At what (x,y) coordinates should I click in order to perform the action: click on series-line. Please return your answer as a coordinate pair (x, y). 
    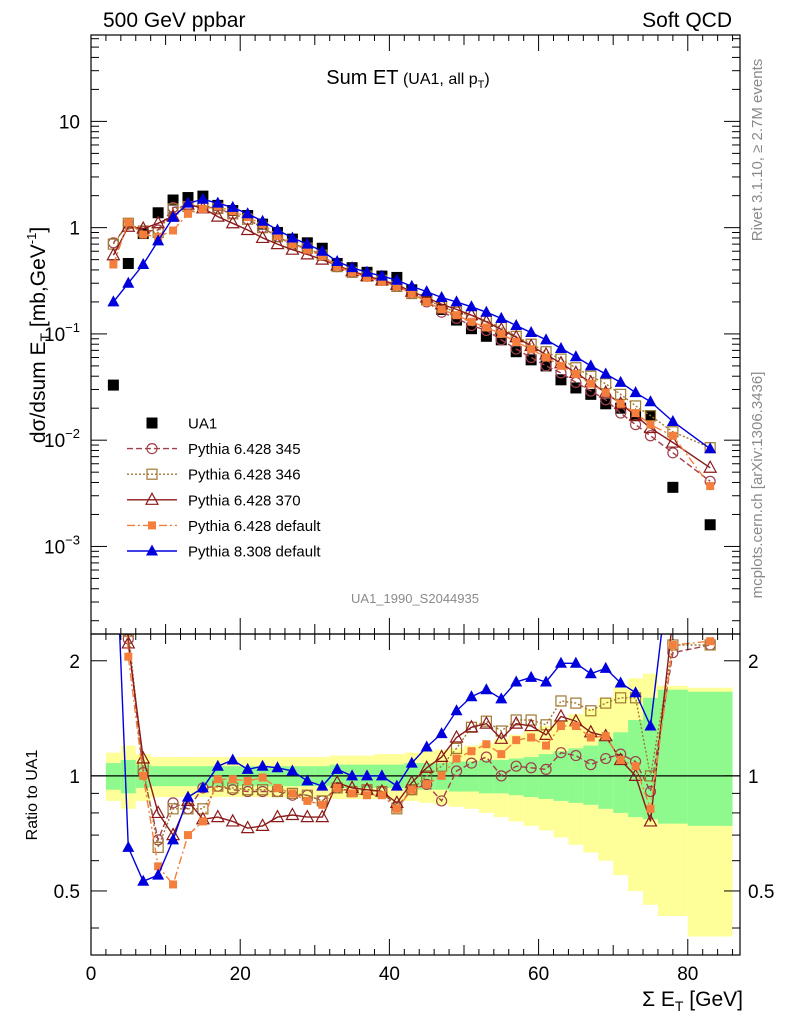
    Looking at the image, I should click on (399, 735).